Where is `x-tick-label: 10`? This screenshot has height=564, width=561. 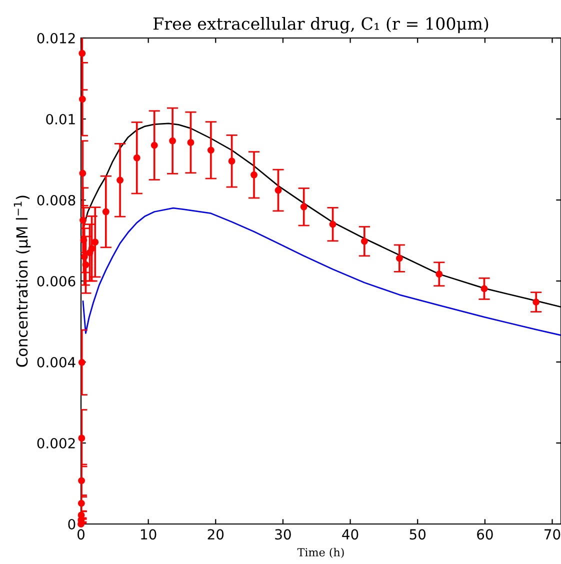
x-tick-label: 10 is located at coordinates (148, 534).